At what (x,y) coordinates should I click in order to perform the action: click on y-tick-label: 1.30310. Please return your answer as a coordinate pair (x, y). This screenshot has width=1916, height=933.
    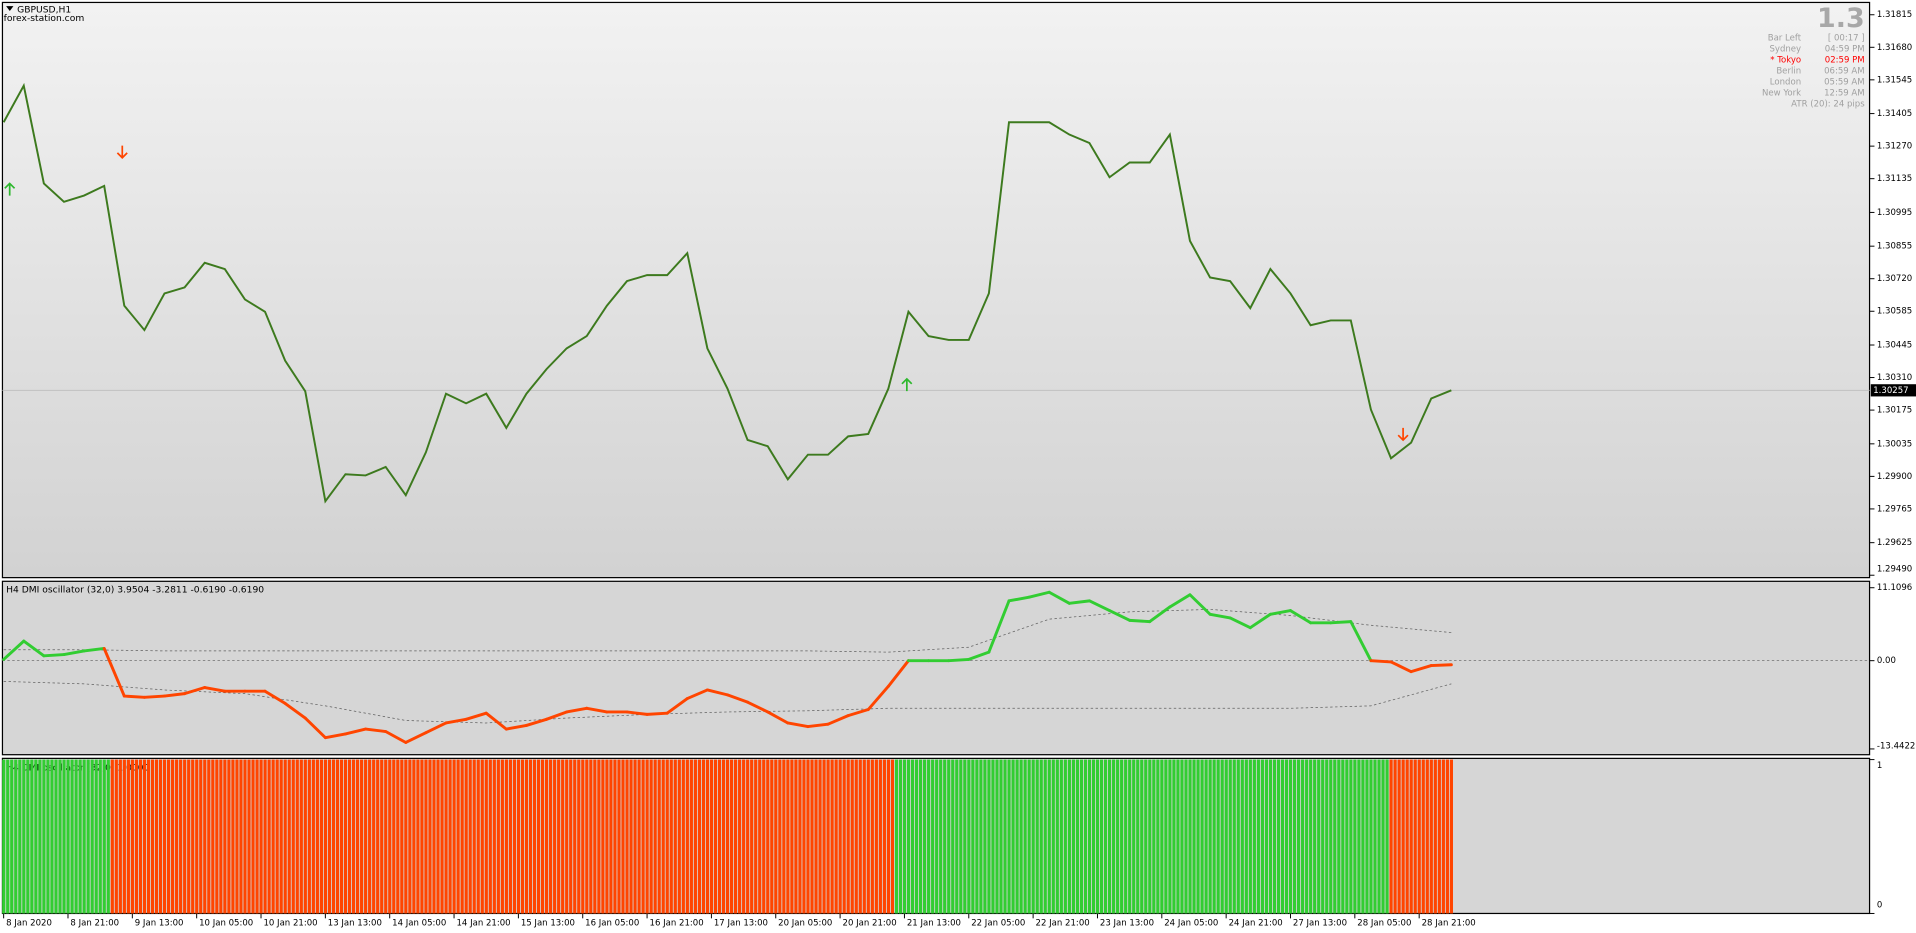
    Looking at the image, I should click on (1894, 378).